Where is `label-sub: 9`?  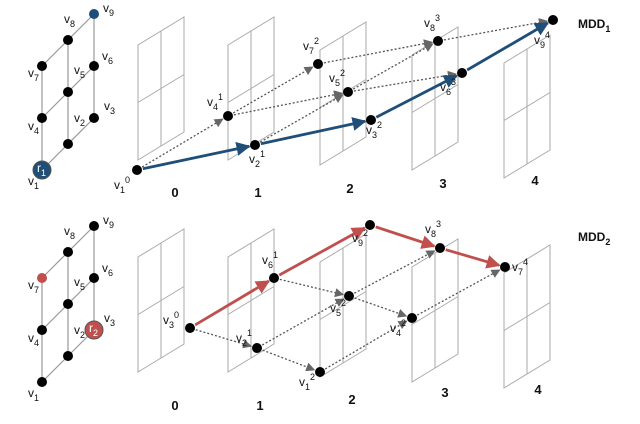 label-sub: 9 is located at coordinates (111, 225).